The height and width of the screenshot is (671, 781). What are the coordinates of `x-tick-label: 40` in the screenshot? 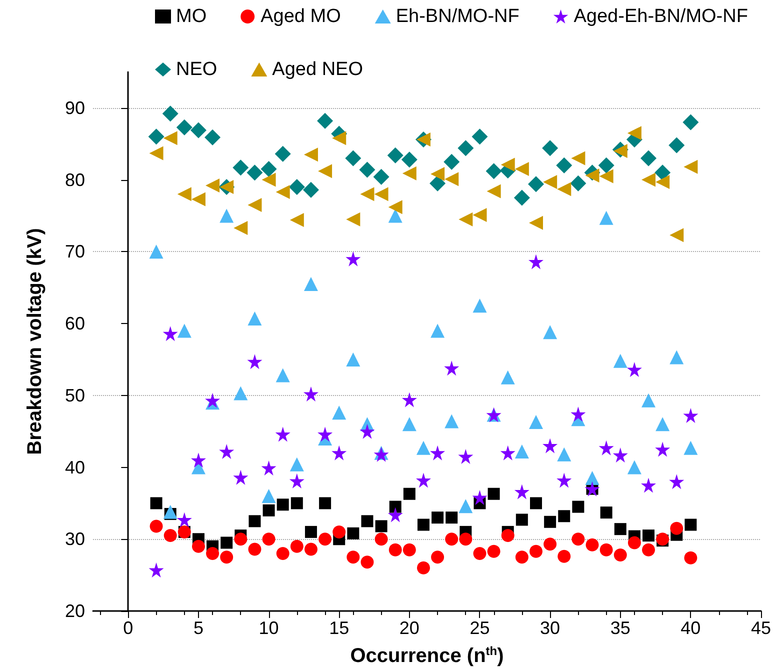 It's located at (690, 628).